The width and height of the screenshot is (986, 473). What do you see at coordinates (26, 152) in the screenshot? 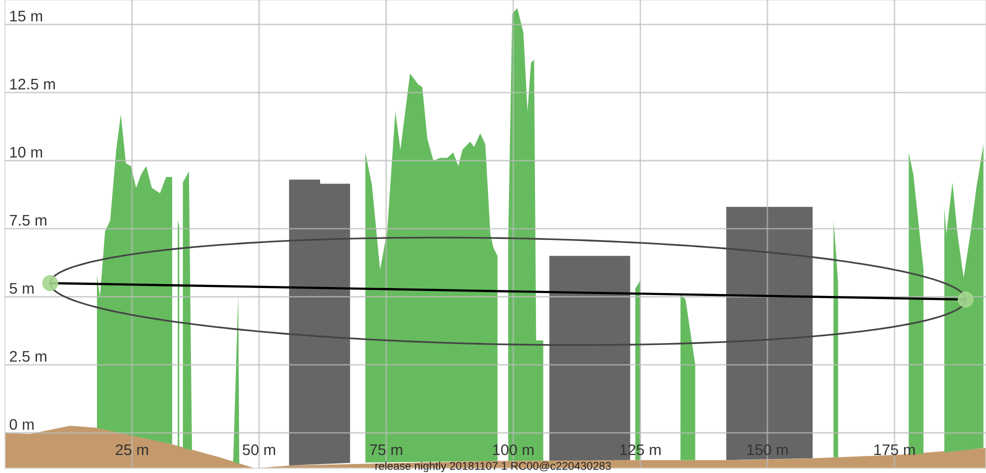
I see `y-tick-label: 10 m` at bounding box center [26, 152].